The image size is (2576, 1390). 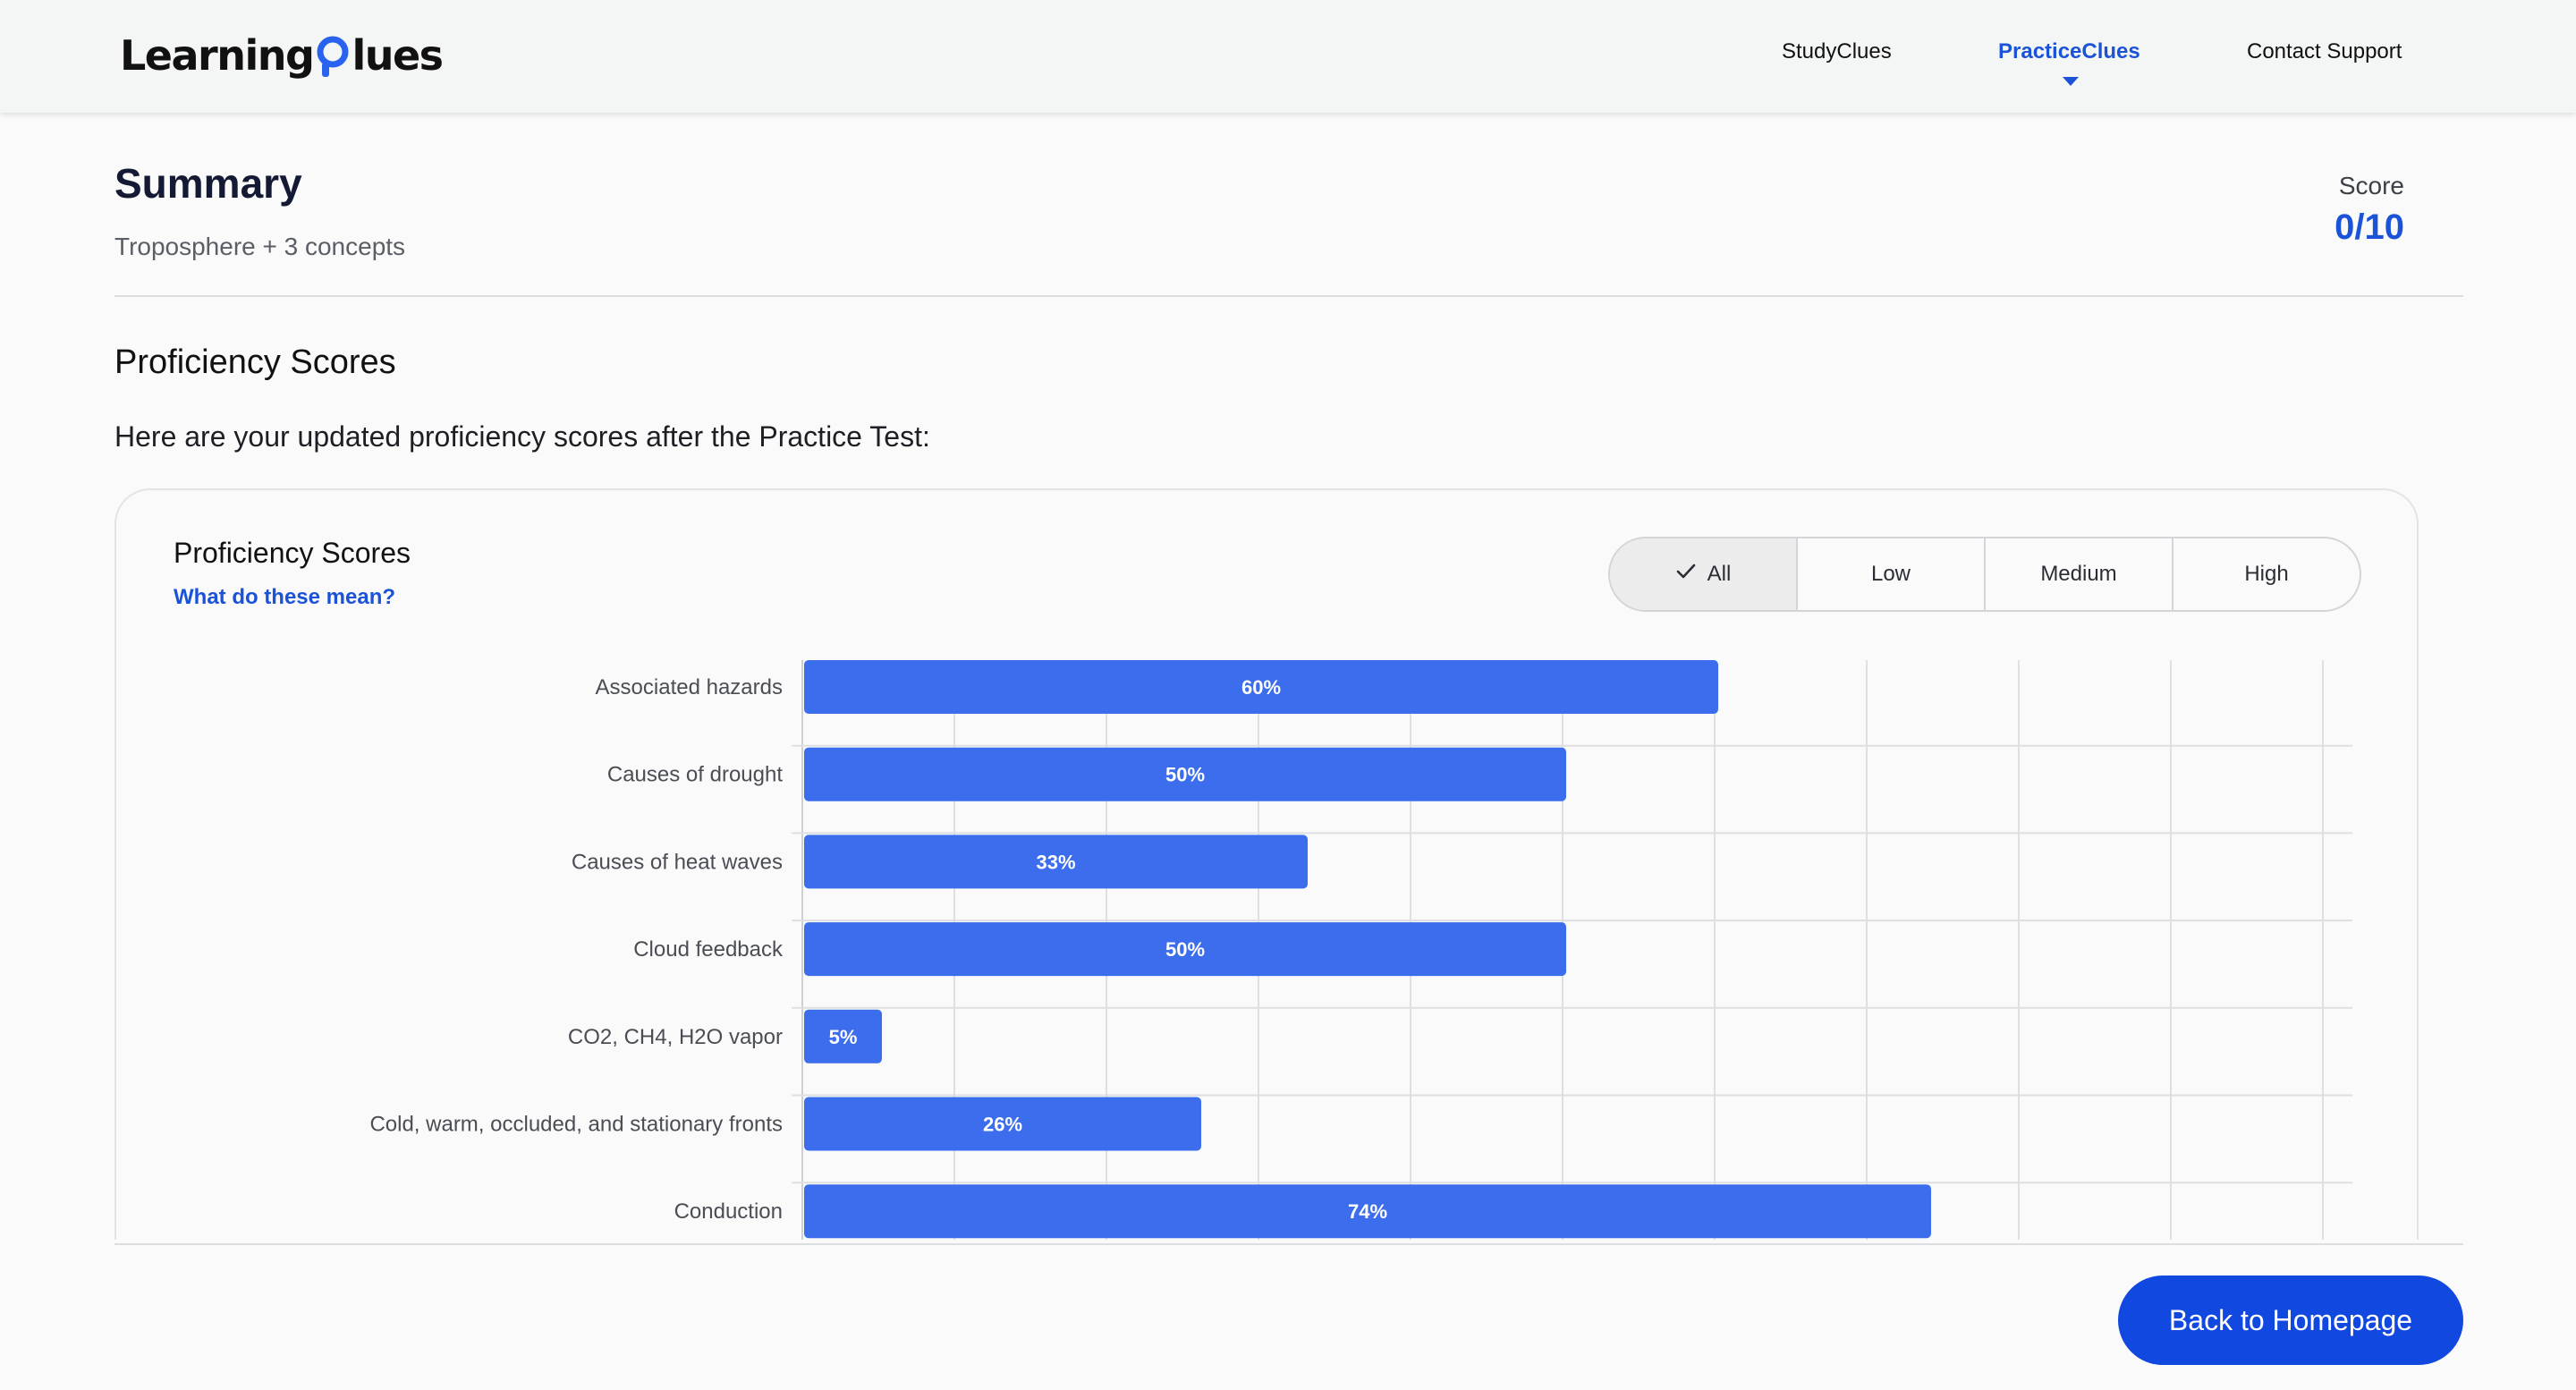 I want to click on bar-value-label: 60%, so click(x=1261, y=687).